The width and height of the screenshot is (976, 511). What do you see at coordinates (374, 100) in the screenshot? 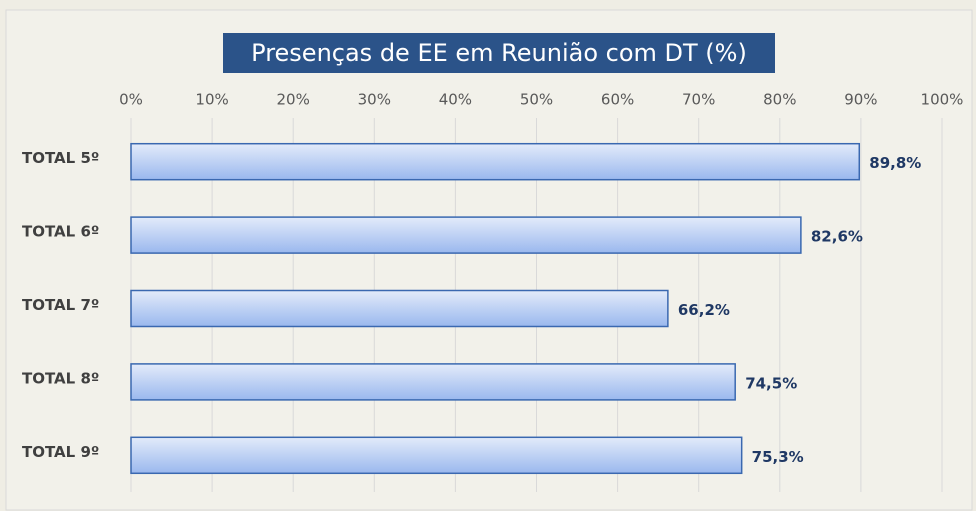
I see `x-tick-label: 30%` at bounding box center [374, 100].